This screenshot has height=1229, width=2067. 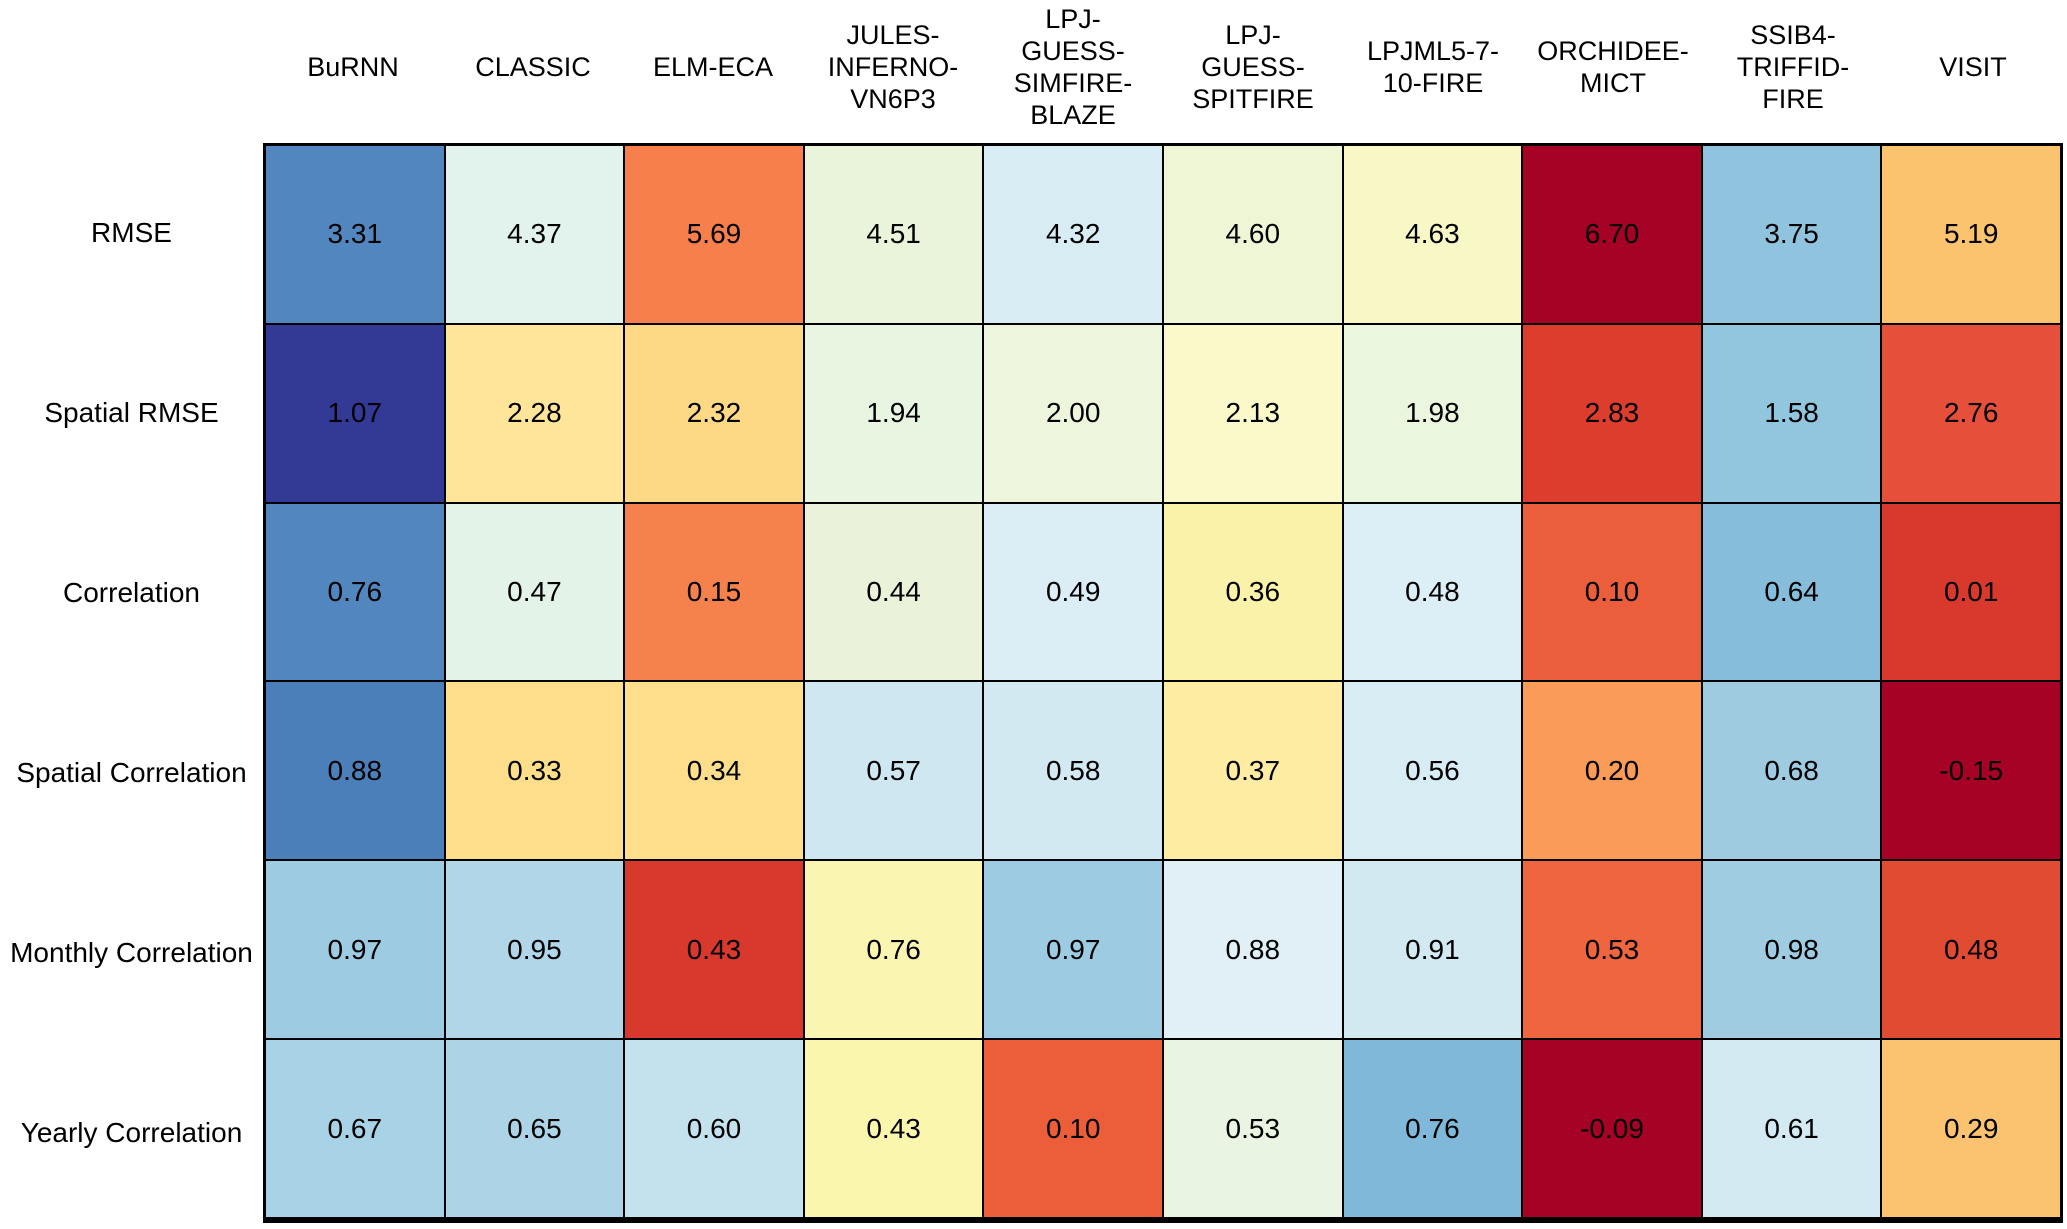 I want to click on heatmap-cell-monthly-correlation-elm-eca: 0.43, so click(x=714, y=950).